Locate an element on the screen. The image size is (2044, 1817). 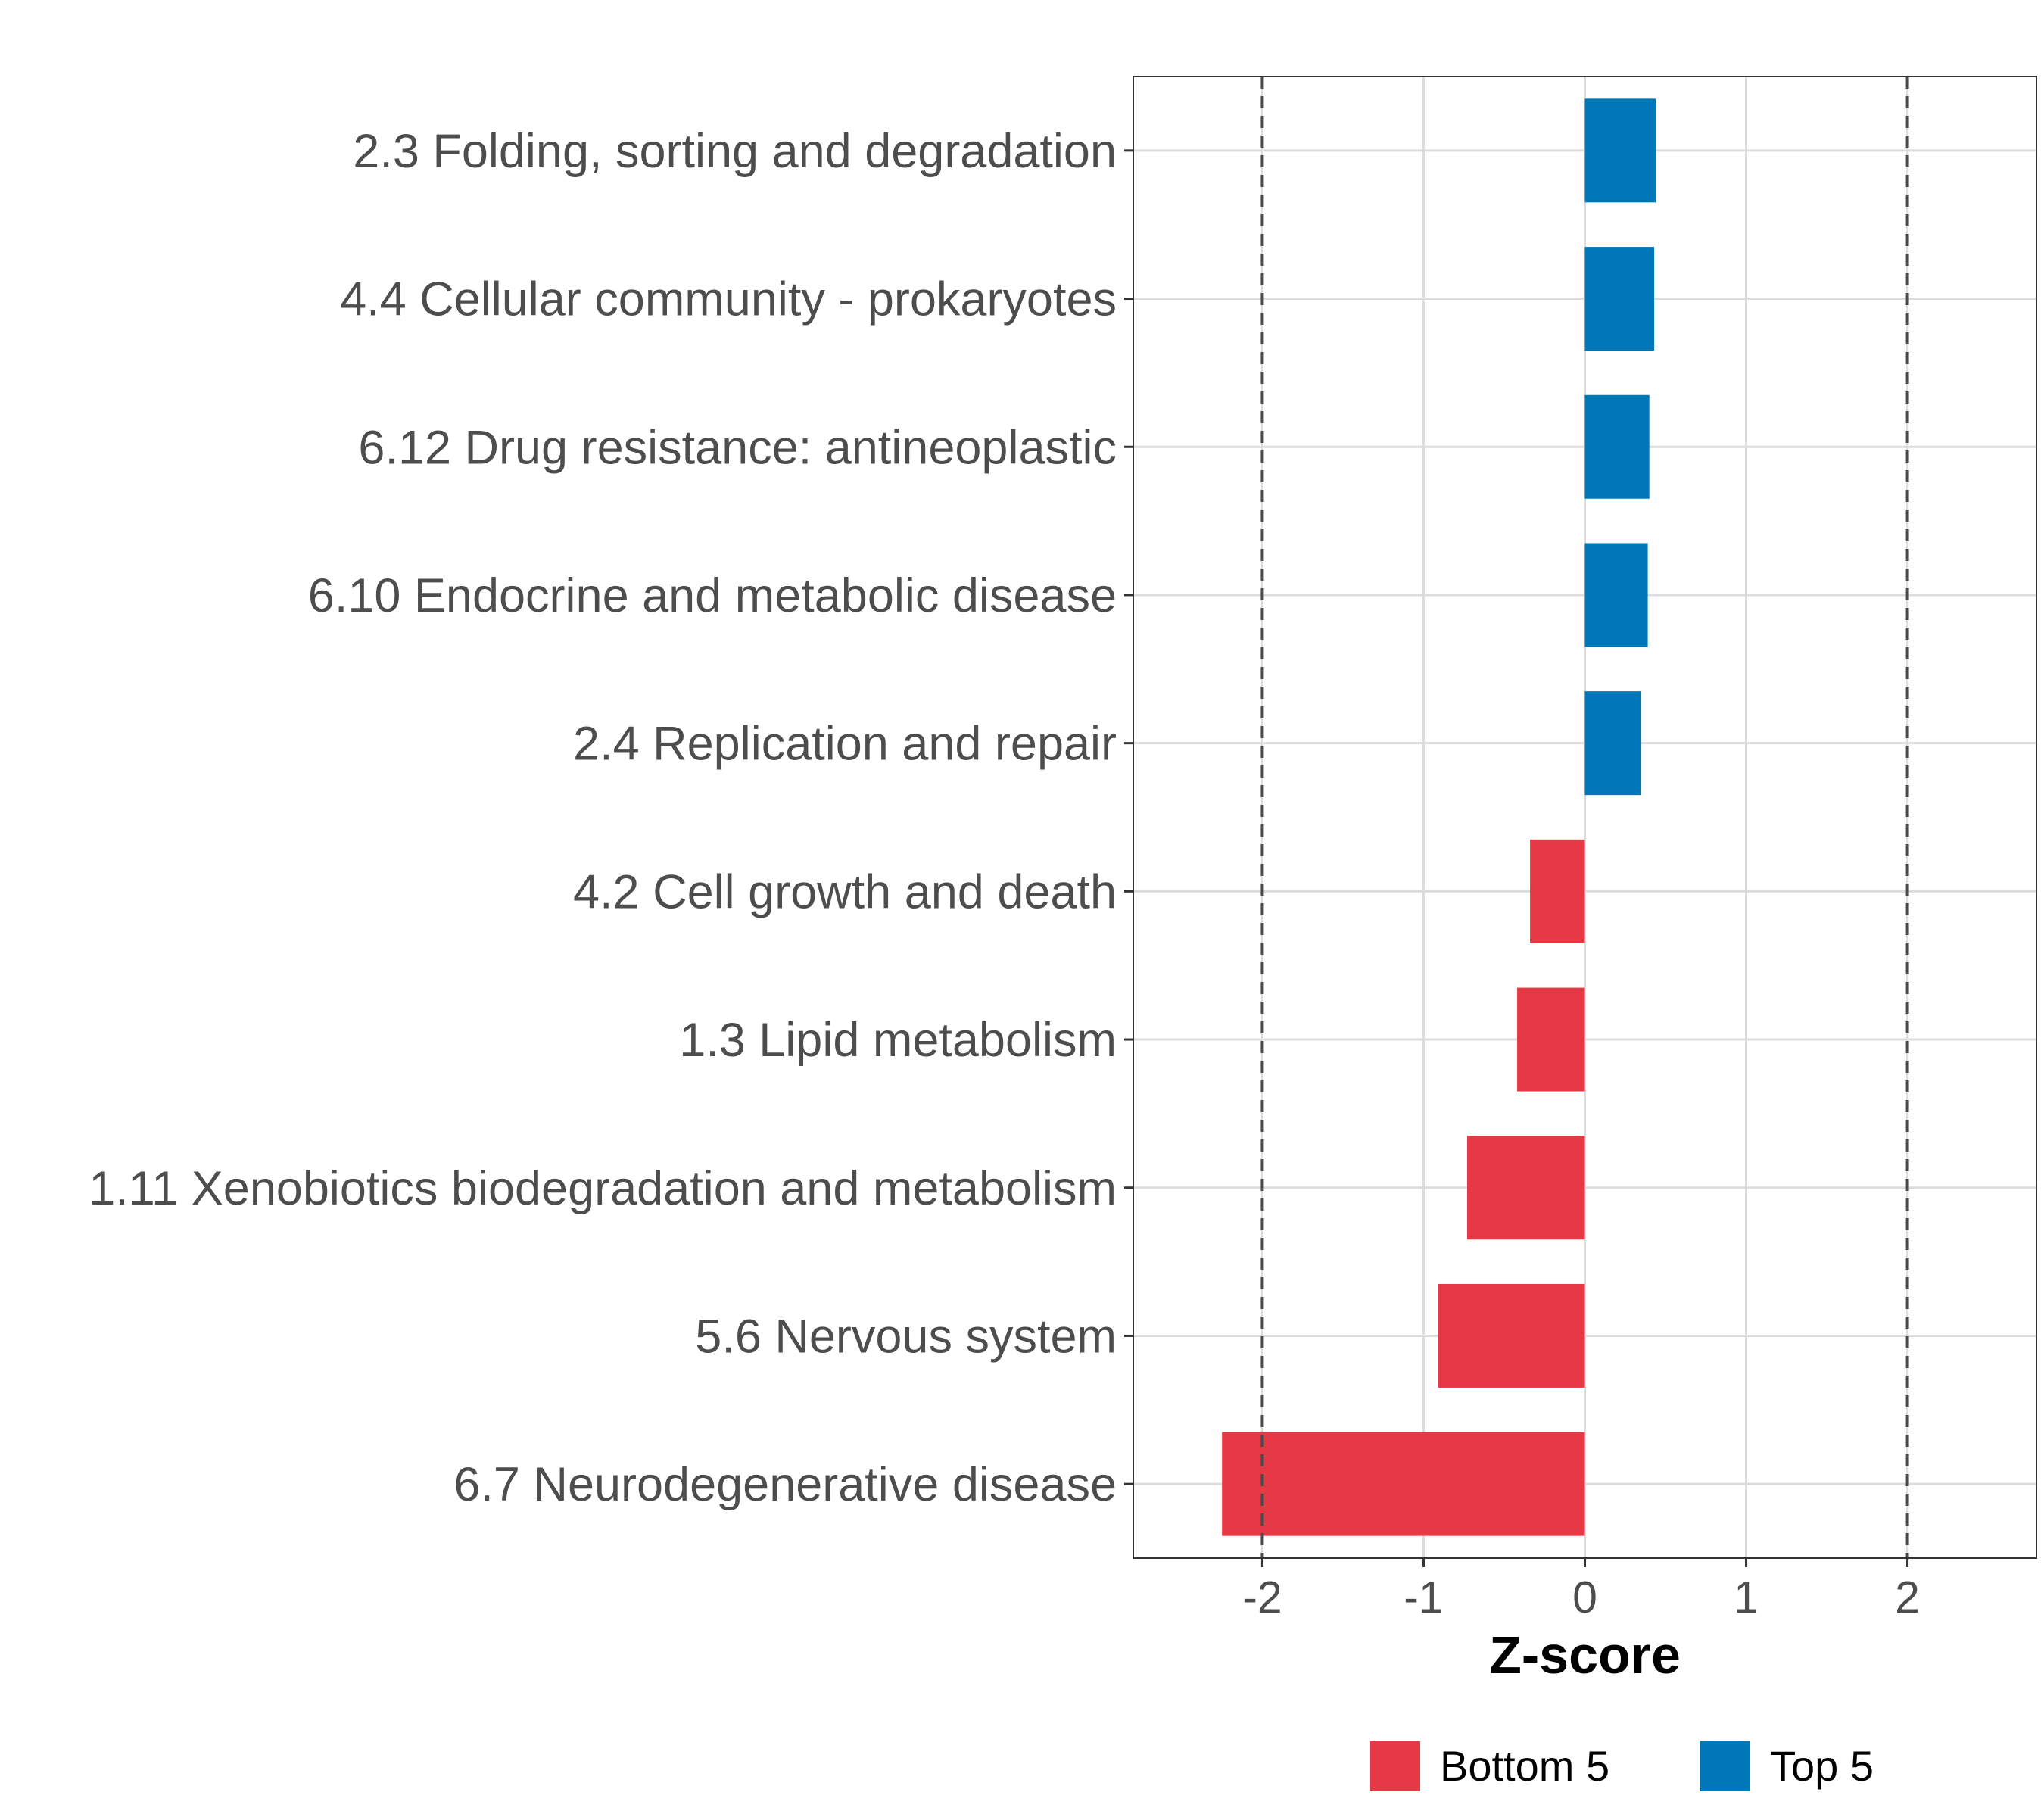
x-tick-label: -1 is located at coordinates (1423, 1597).